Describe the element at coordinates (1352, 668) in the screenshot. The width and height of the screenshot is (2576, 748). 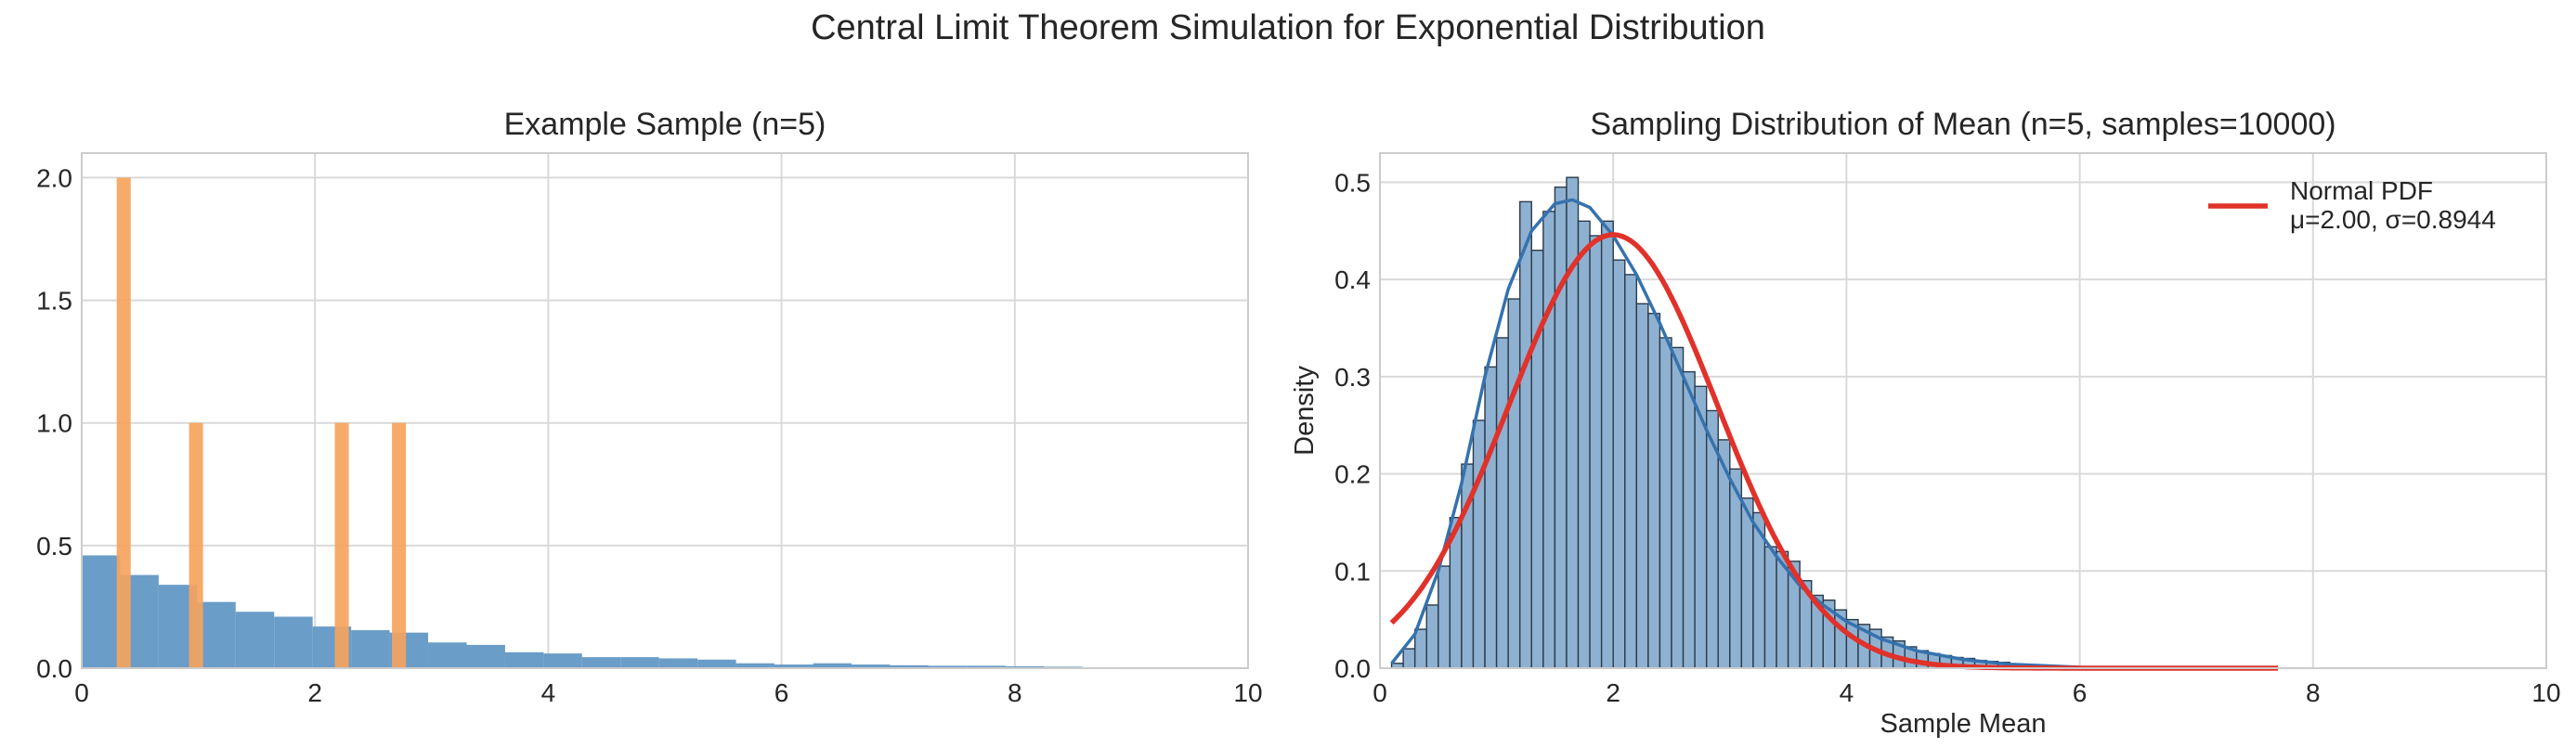
I see `right-y-tick-label: 0.0` at that location.